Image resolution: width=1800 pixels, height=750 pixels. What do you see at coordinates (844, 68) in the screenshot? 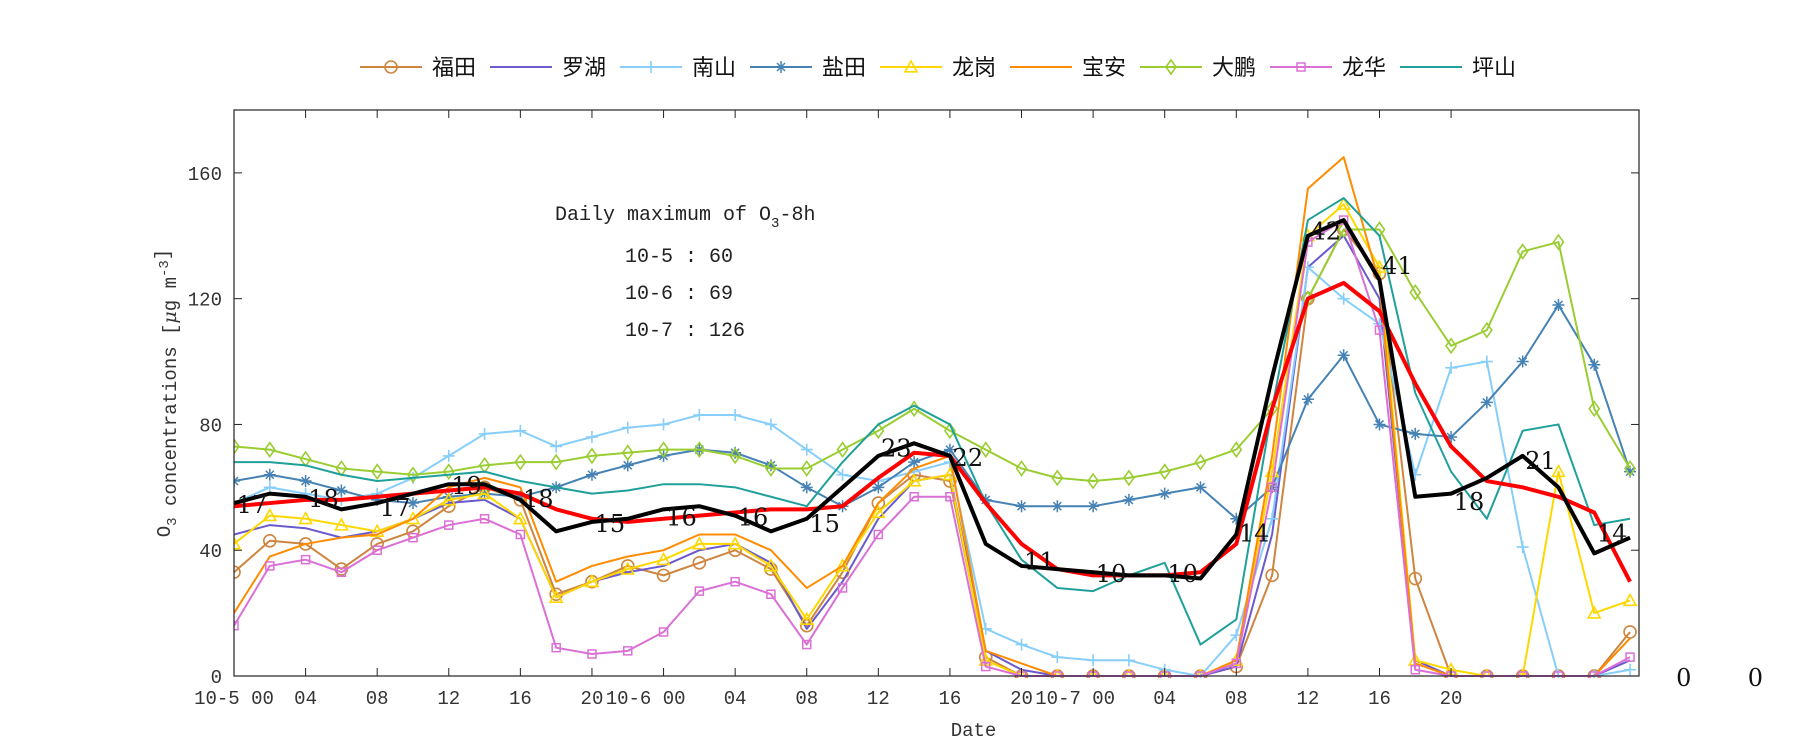
I see `legend-label: 盐田` at bounding box center [844, 68].